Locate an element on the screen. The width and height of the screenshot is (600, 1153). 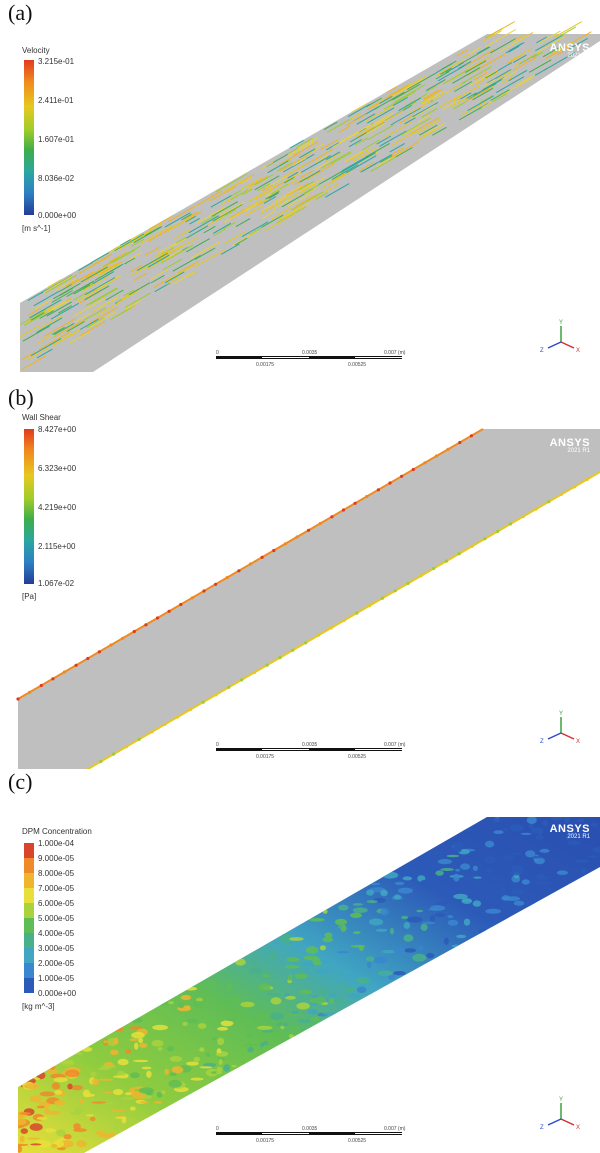
colorbar-band is located at coordinates (29, 955).